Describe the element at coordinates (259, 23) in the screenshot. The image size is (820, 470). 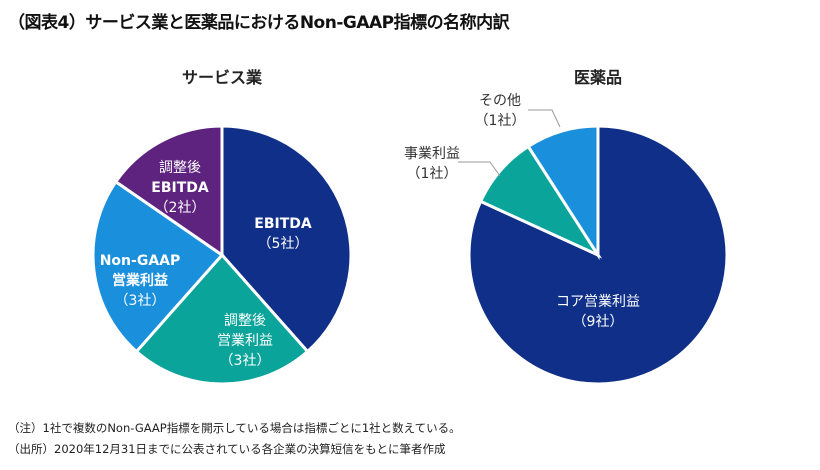
I see `figure-title: （図表4）サービス業と医薬品におけるNon-GAAP指標の名称内訳` at that location.